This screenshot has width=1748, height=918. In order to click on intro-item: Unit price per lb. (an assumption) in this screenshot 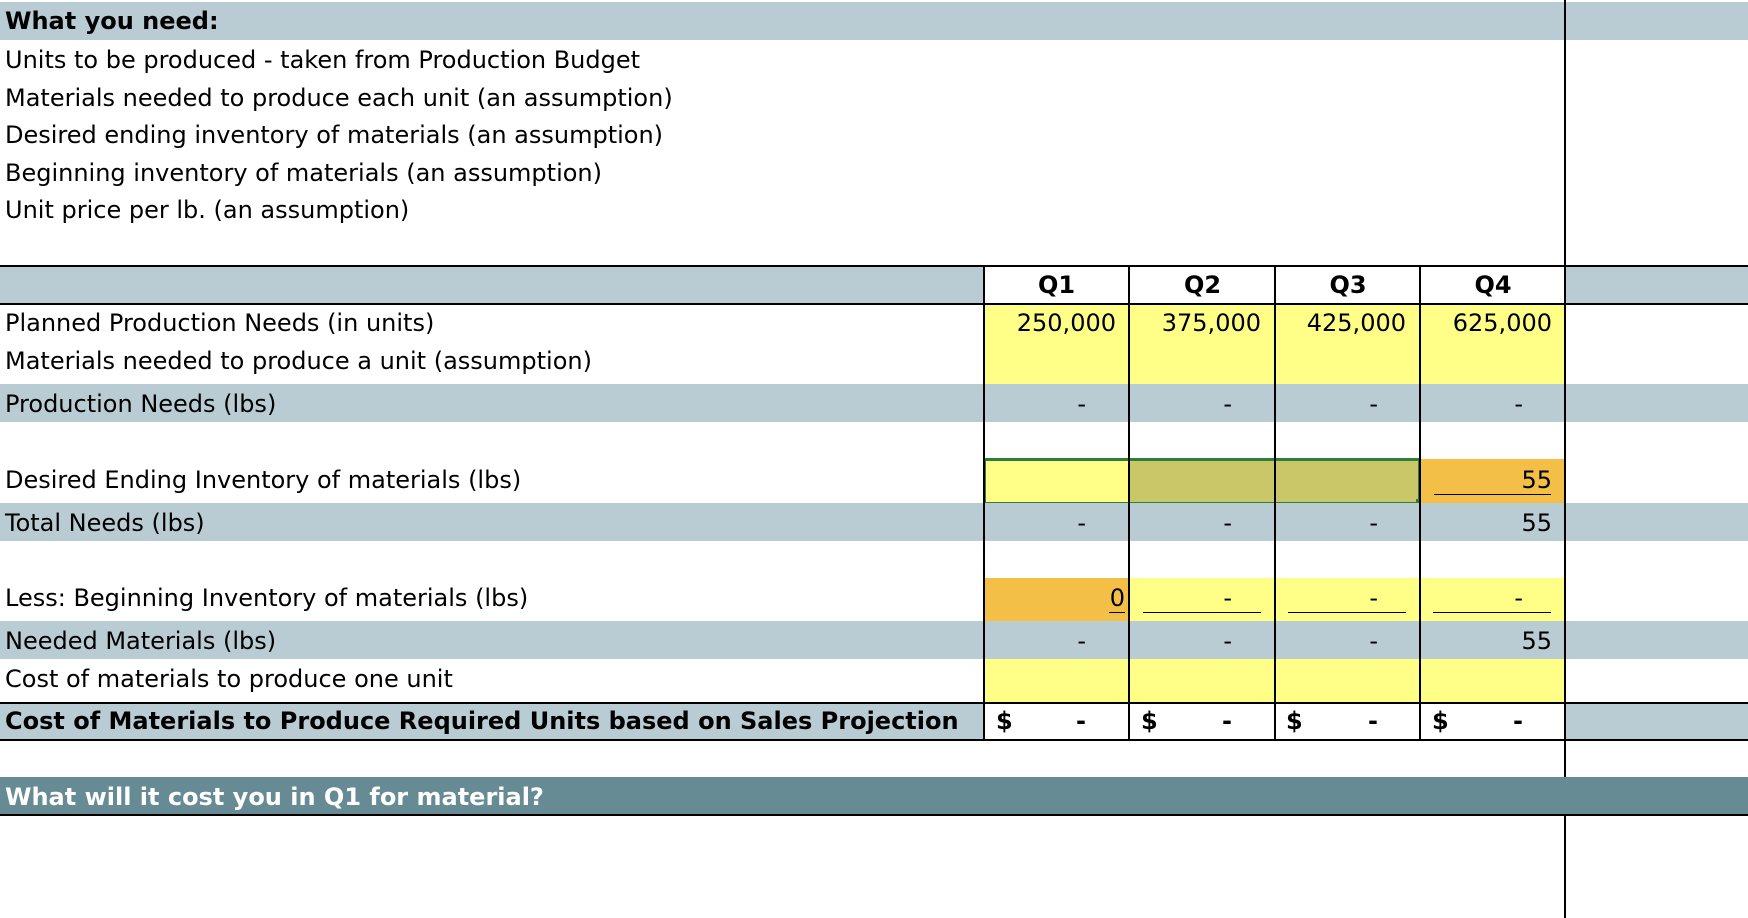, I will do `click(207, 210)`.